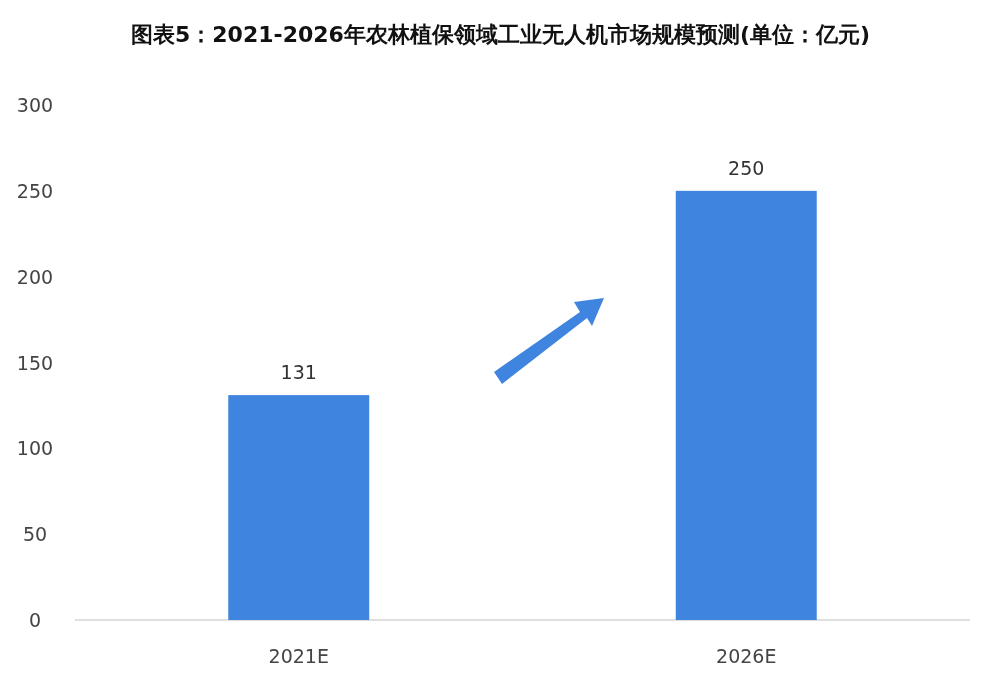 This screenshot has height=679, width=1001. What do you see at coordinates (35, 620) in the screenshot?
I see `y-tick-label: 0` at bounding box center [35, 620].